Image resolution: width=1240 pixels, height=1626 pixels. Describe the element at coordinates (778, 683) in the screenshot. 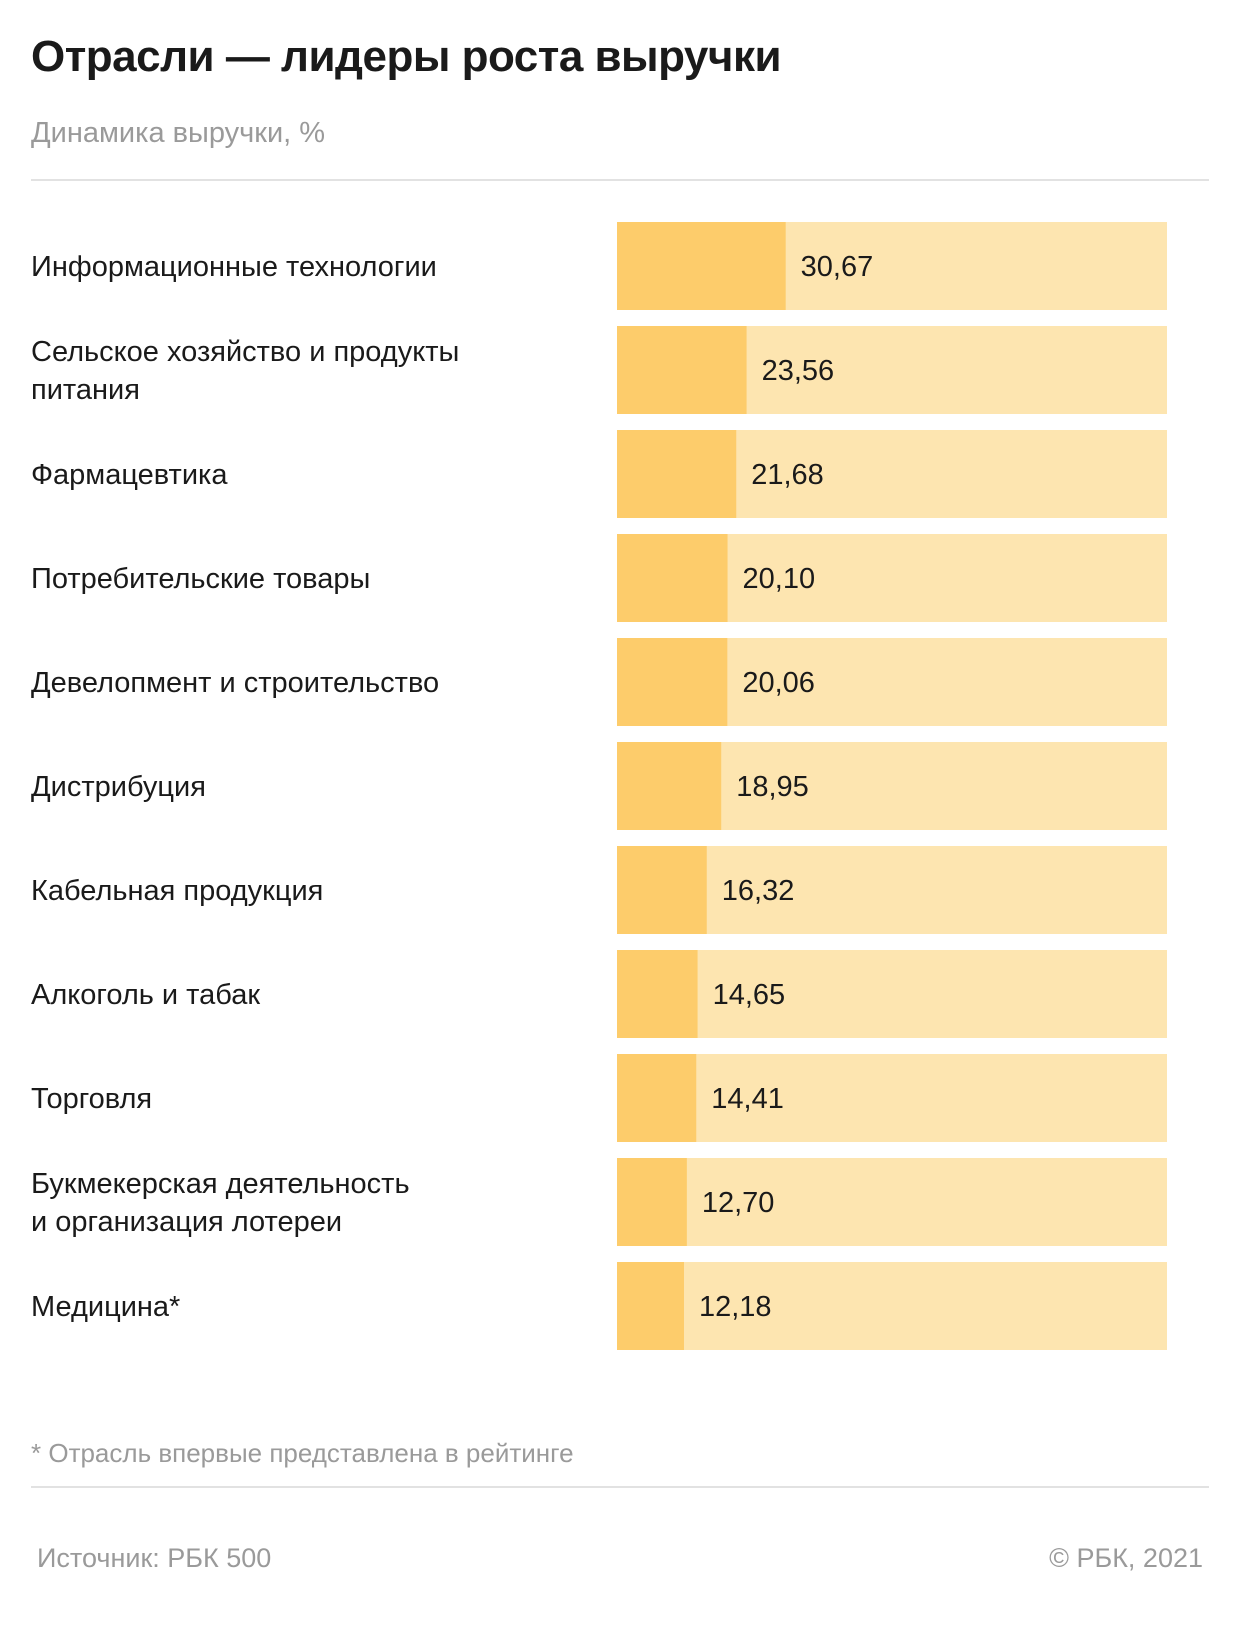

I see `value-label: 20,06` at that location.